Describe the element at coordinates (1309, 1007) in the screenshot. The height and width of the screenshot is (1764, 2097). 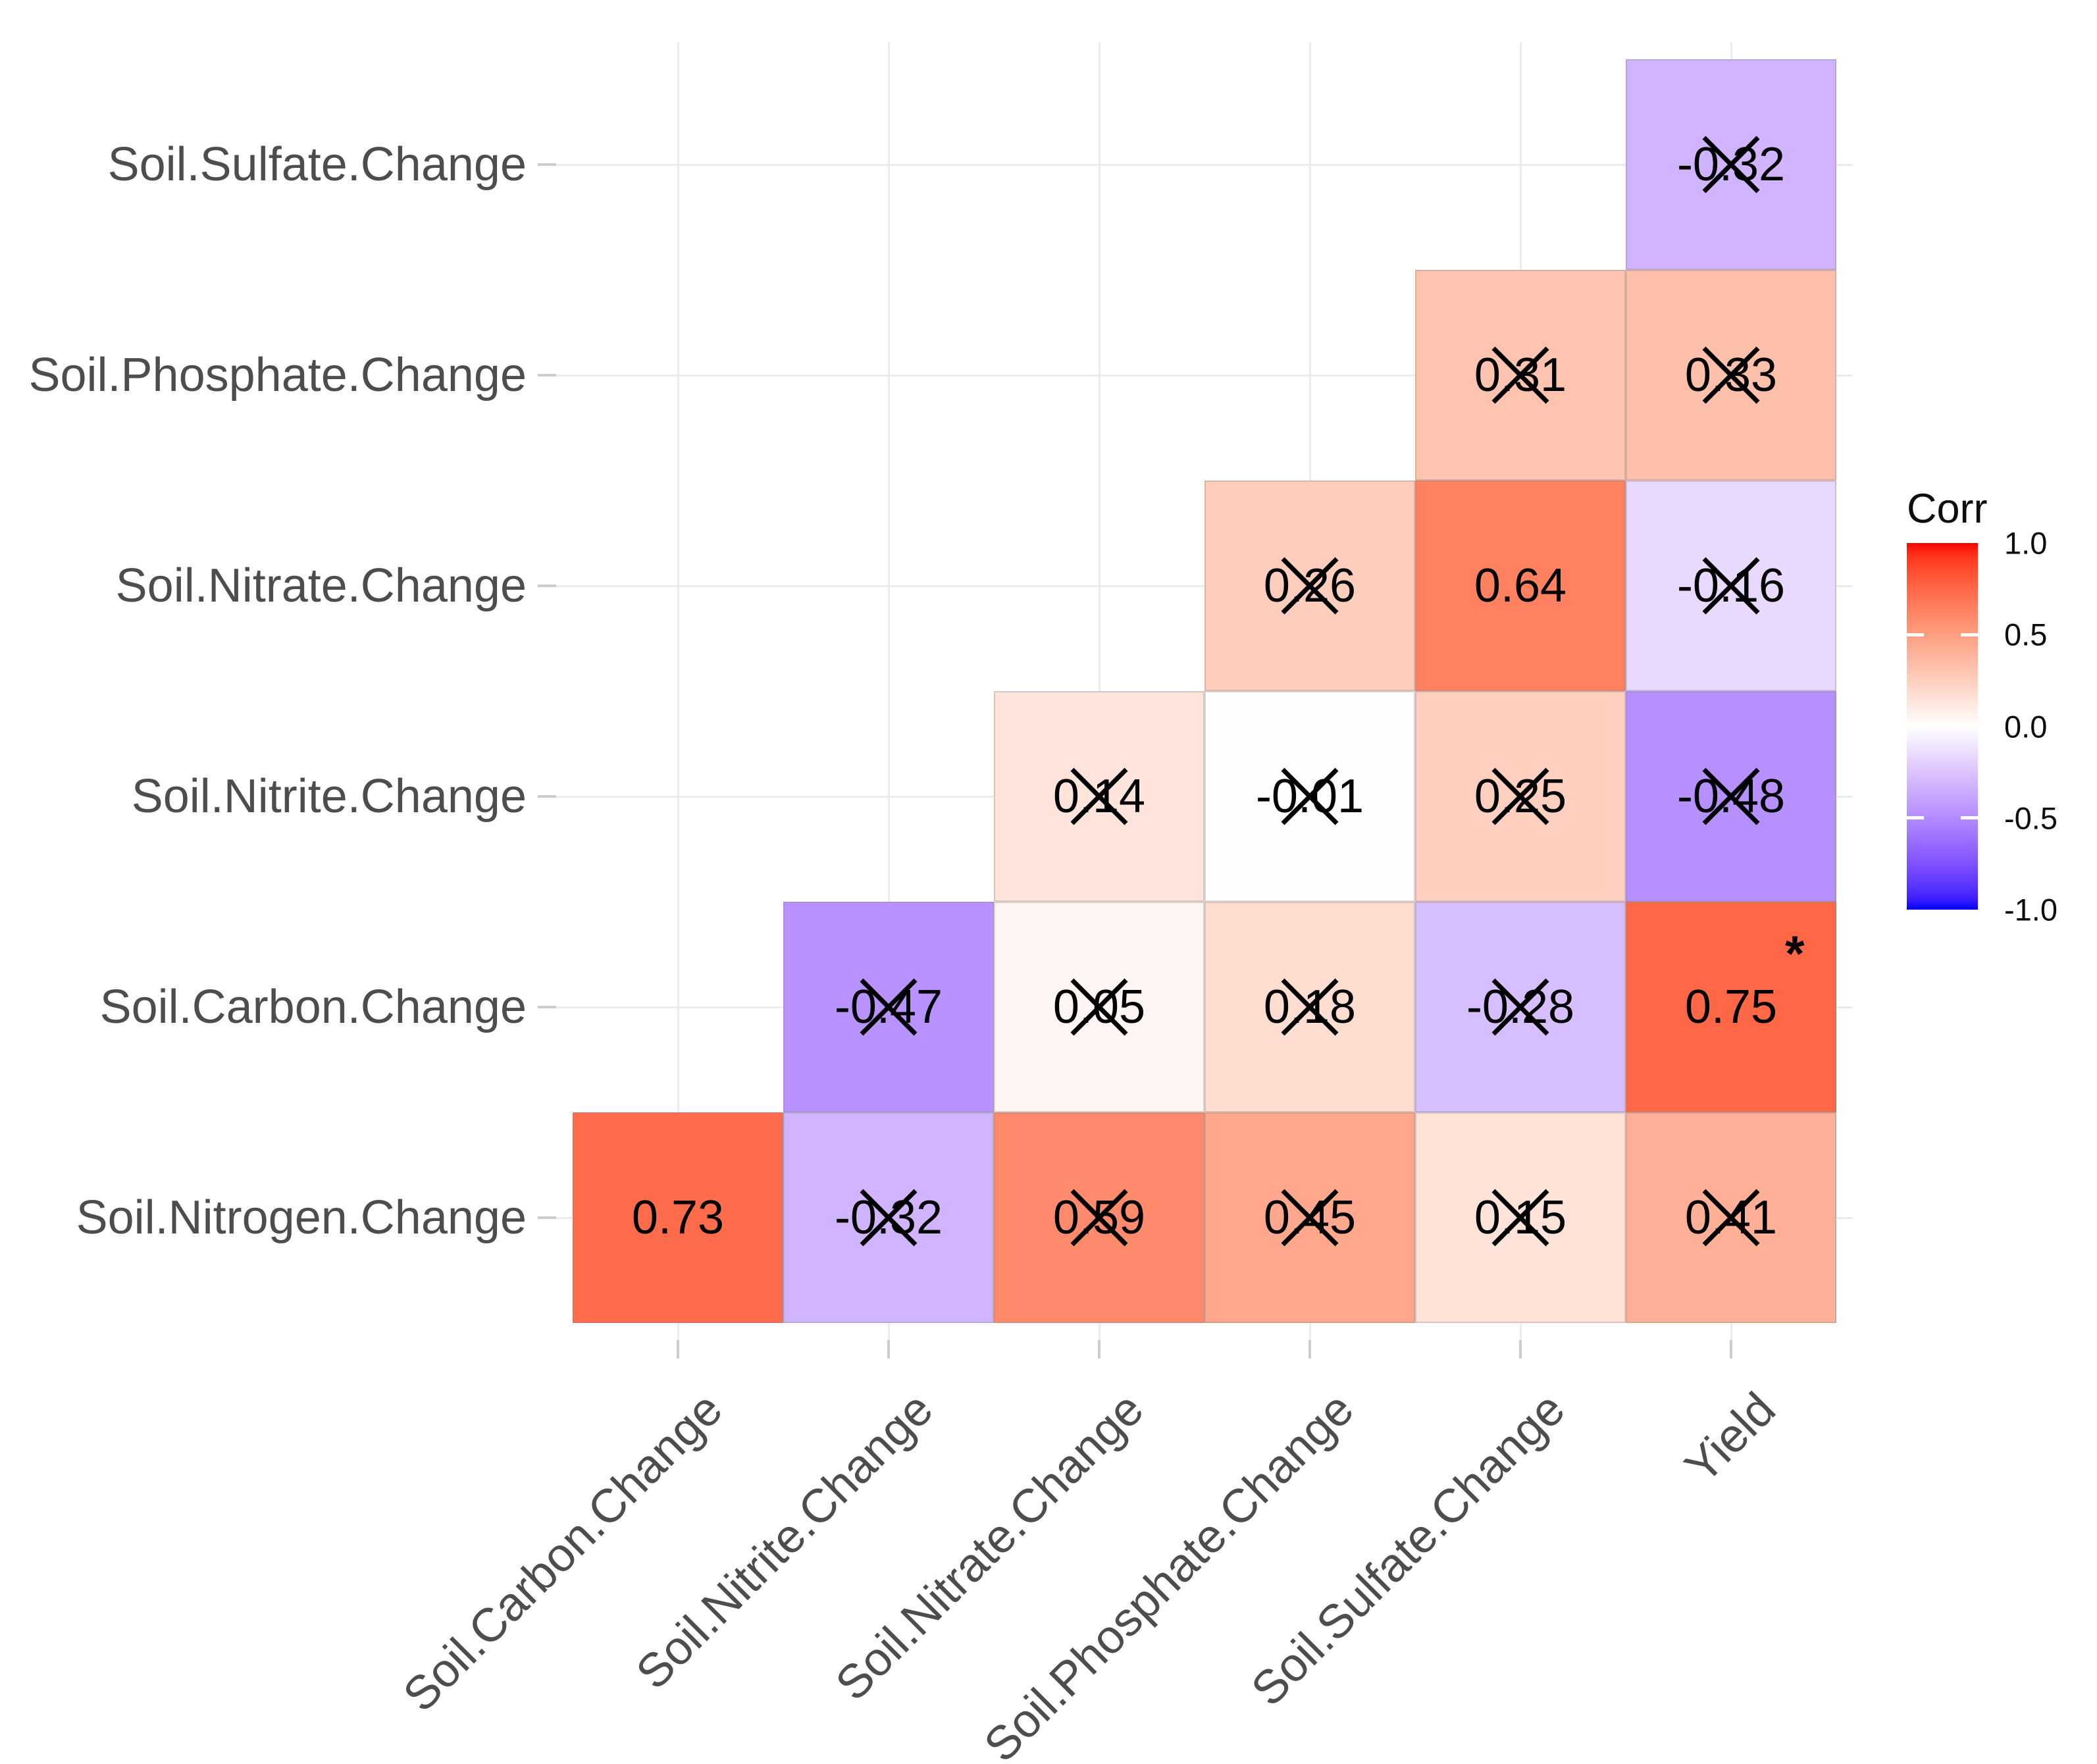
I see `heatmap-cell: 0.18` at that location.